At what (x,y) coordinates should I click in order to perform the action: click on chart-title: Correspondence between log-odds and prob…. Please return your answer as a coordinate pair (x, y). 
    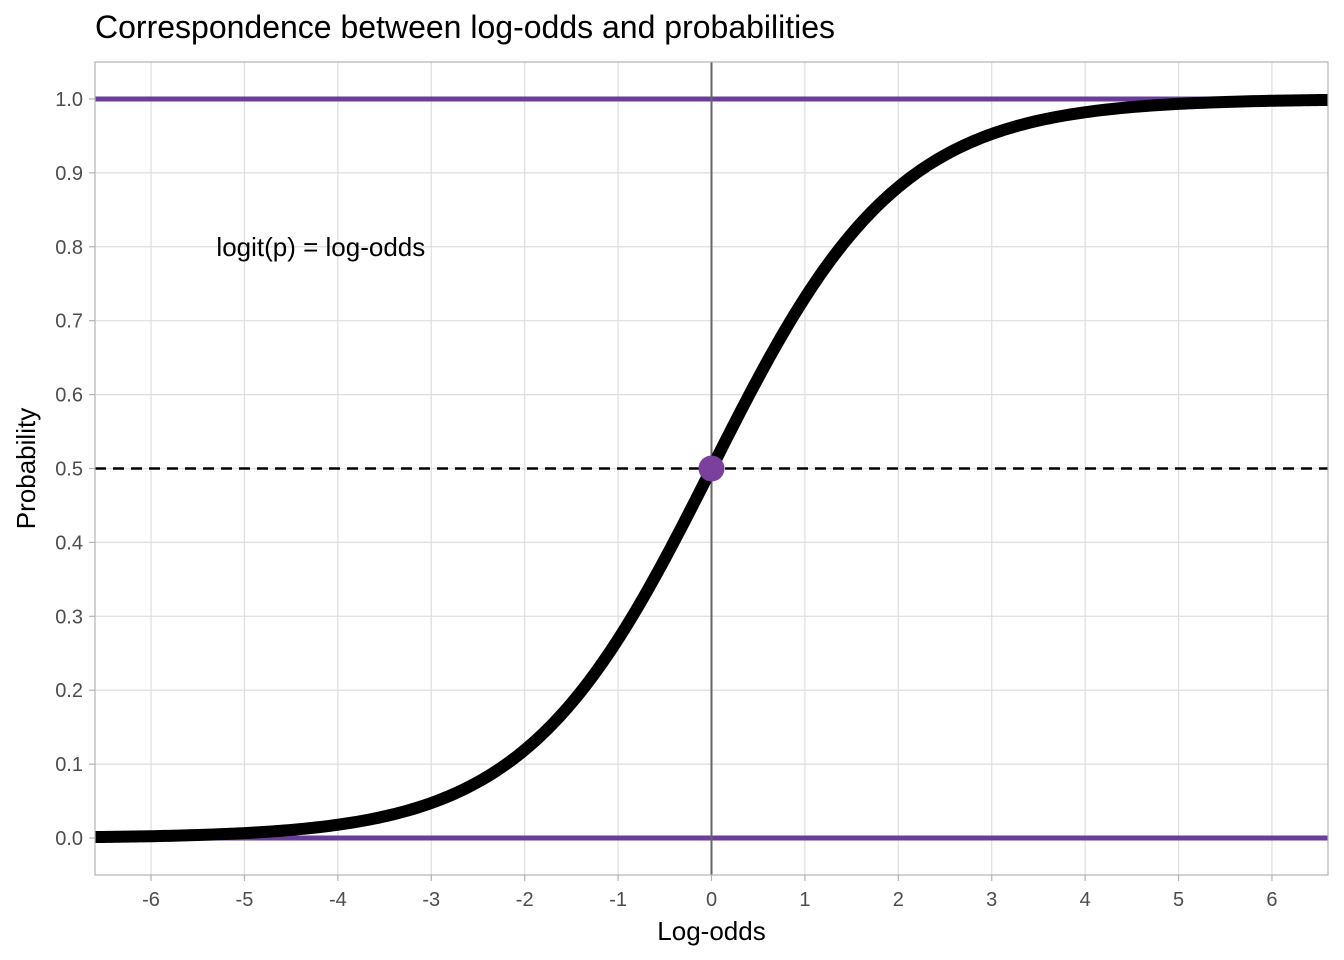
    Looking at the image, I should click on (465, 27).